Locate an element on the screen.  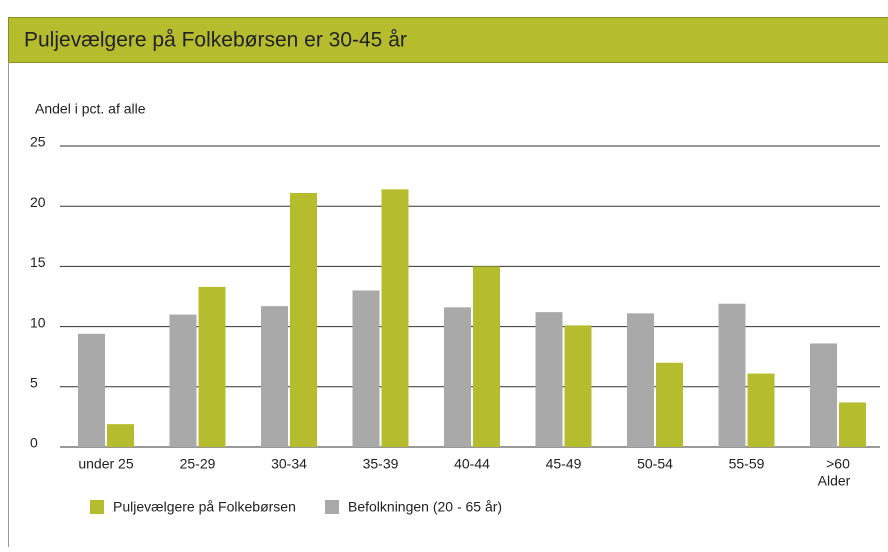
x-tick-label: 25-29 is located at coordinates (198, 464).